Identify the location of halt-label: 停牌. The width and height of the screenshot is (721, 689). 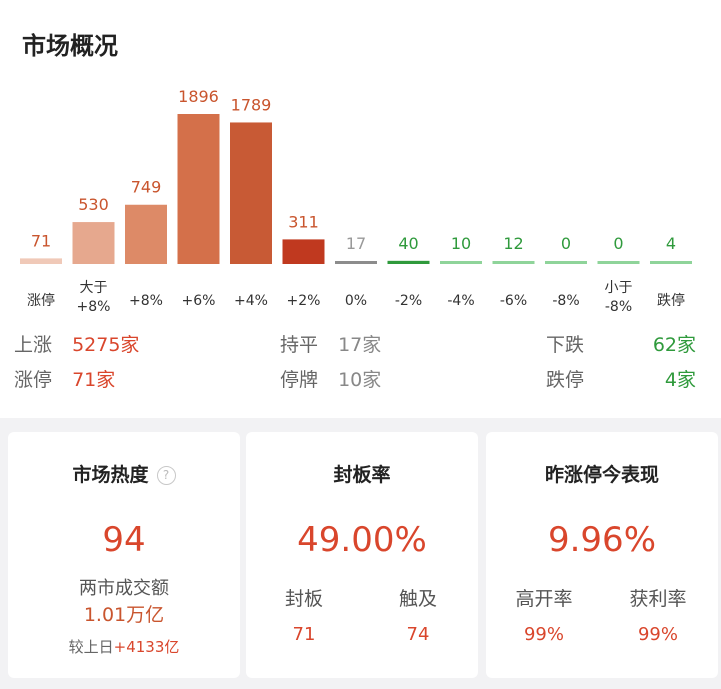
(299, 380).